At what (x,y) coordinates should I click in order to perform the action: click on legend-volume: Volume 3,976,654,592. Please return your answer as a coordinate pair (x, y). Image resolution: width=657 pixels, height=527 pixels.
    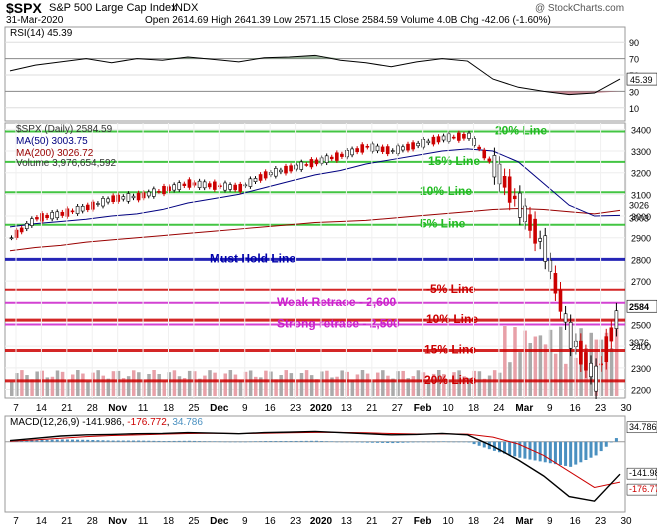
    Looking at the image, I should click on (66, 163).